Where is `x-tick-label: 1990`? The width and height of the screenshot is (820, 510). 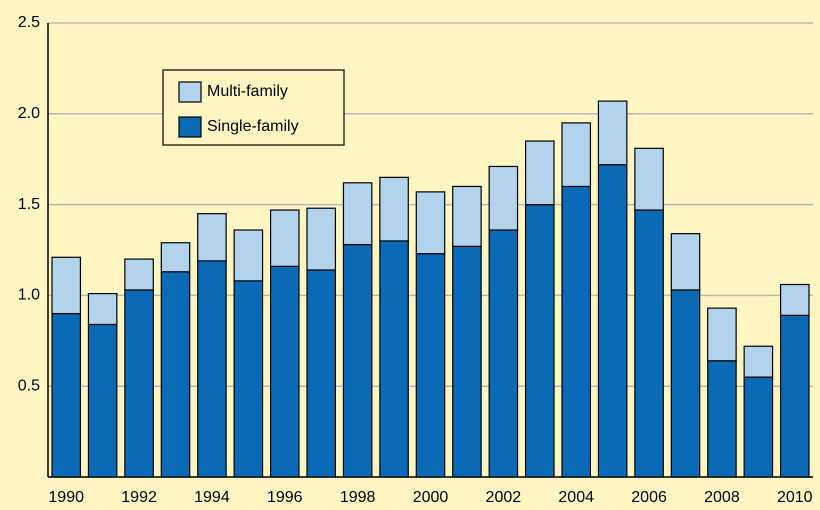
x-tick-label: 1990 is located at coordinates (66, 497).